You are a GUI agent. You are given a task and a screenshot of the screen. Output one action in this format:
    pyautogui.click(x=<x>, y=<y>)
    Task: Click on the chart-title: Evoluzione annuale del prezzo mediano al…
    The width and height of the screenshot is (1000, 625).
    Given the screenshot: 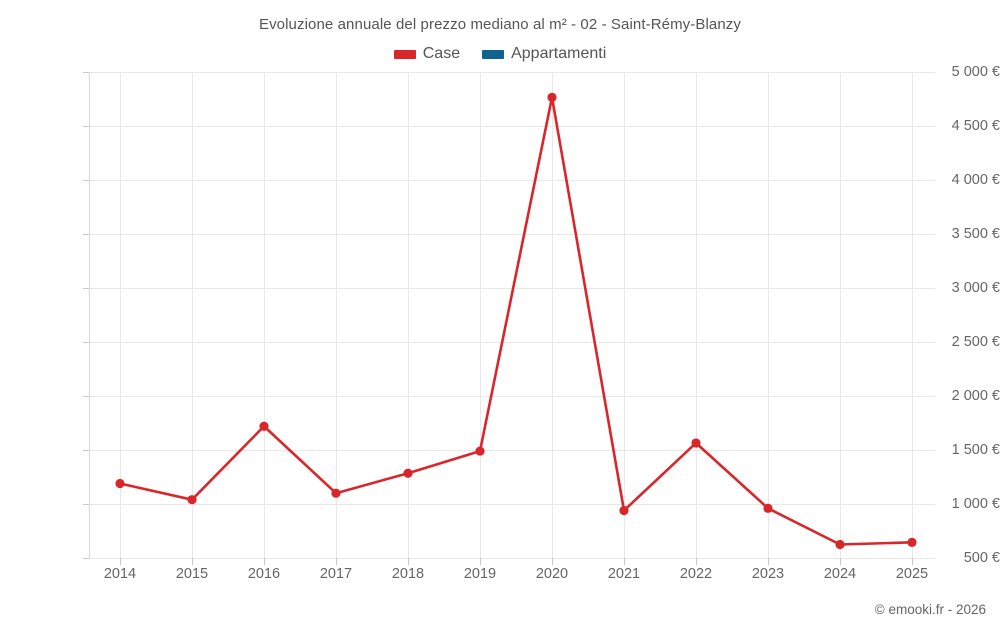 What is the action you would take?
    pyautogui.click(x=500, y=24)
    